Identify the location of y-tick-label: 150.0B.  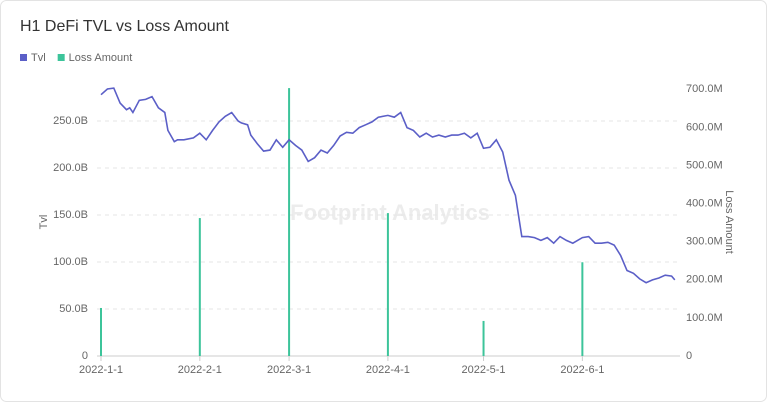
(70, 215).